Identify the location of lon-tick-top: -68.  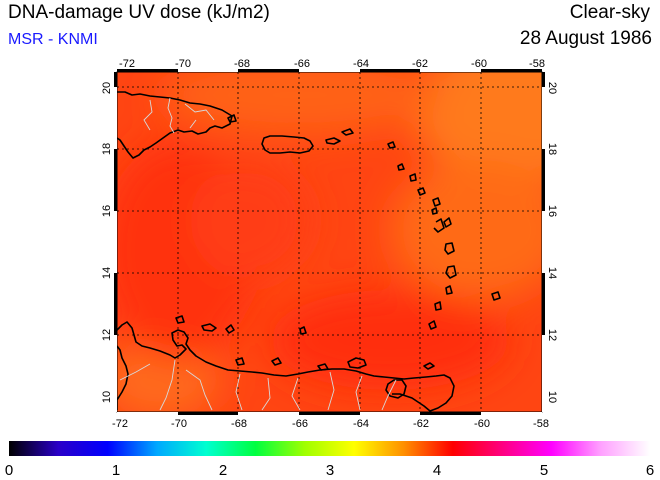
(242, 64).